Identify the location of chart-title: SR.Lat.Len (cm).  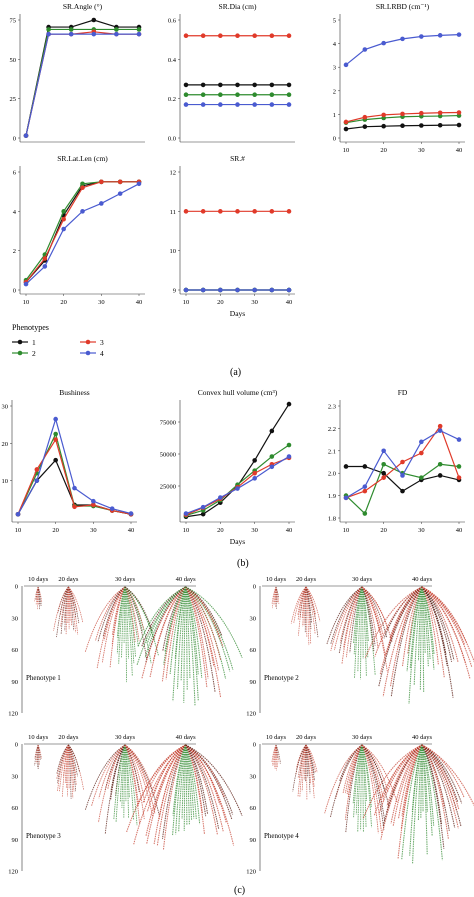
(82, 158).